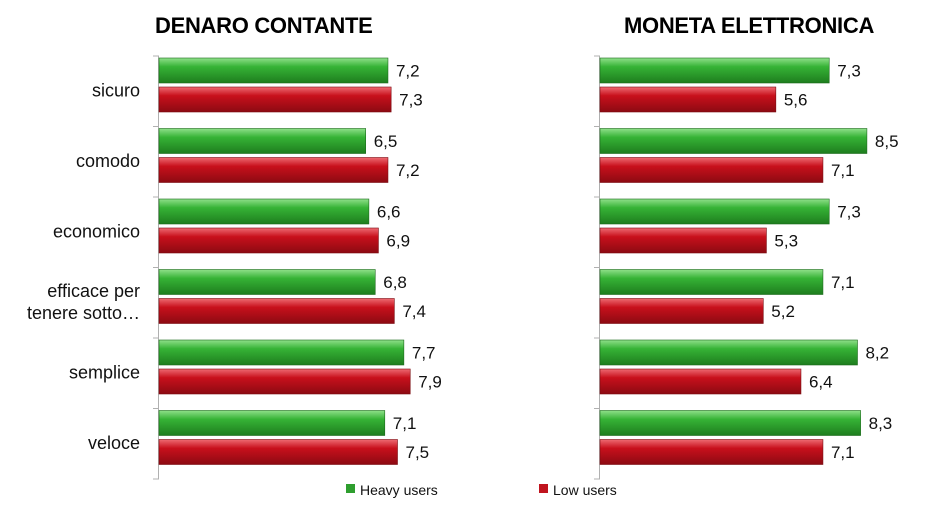 The image size is (927, 506). I want to click on category-label: veloce, so click(114, 443).